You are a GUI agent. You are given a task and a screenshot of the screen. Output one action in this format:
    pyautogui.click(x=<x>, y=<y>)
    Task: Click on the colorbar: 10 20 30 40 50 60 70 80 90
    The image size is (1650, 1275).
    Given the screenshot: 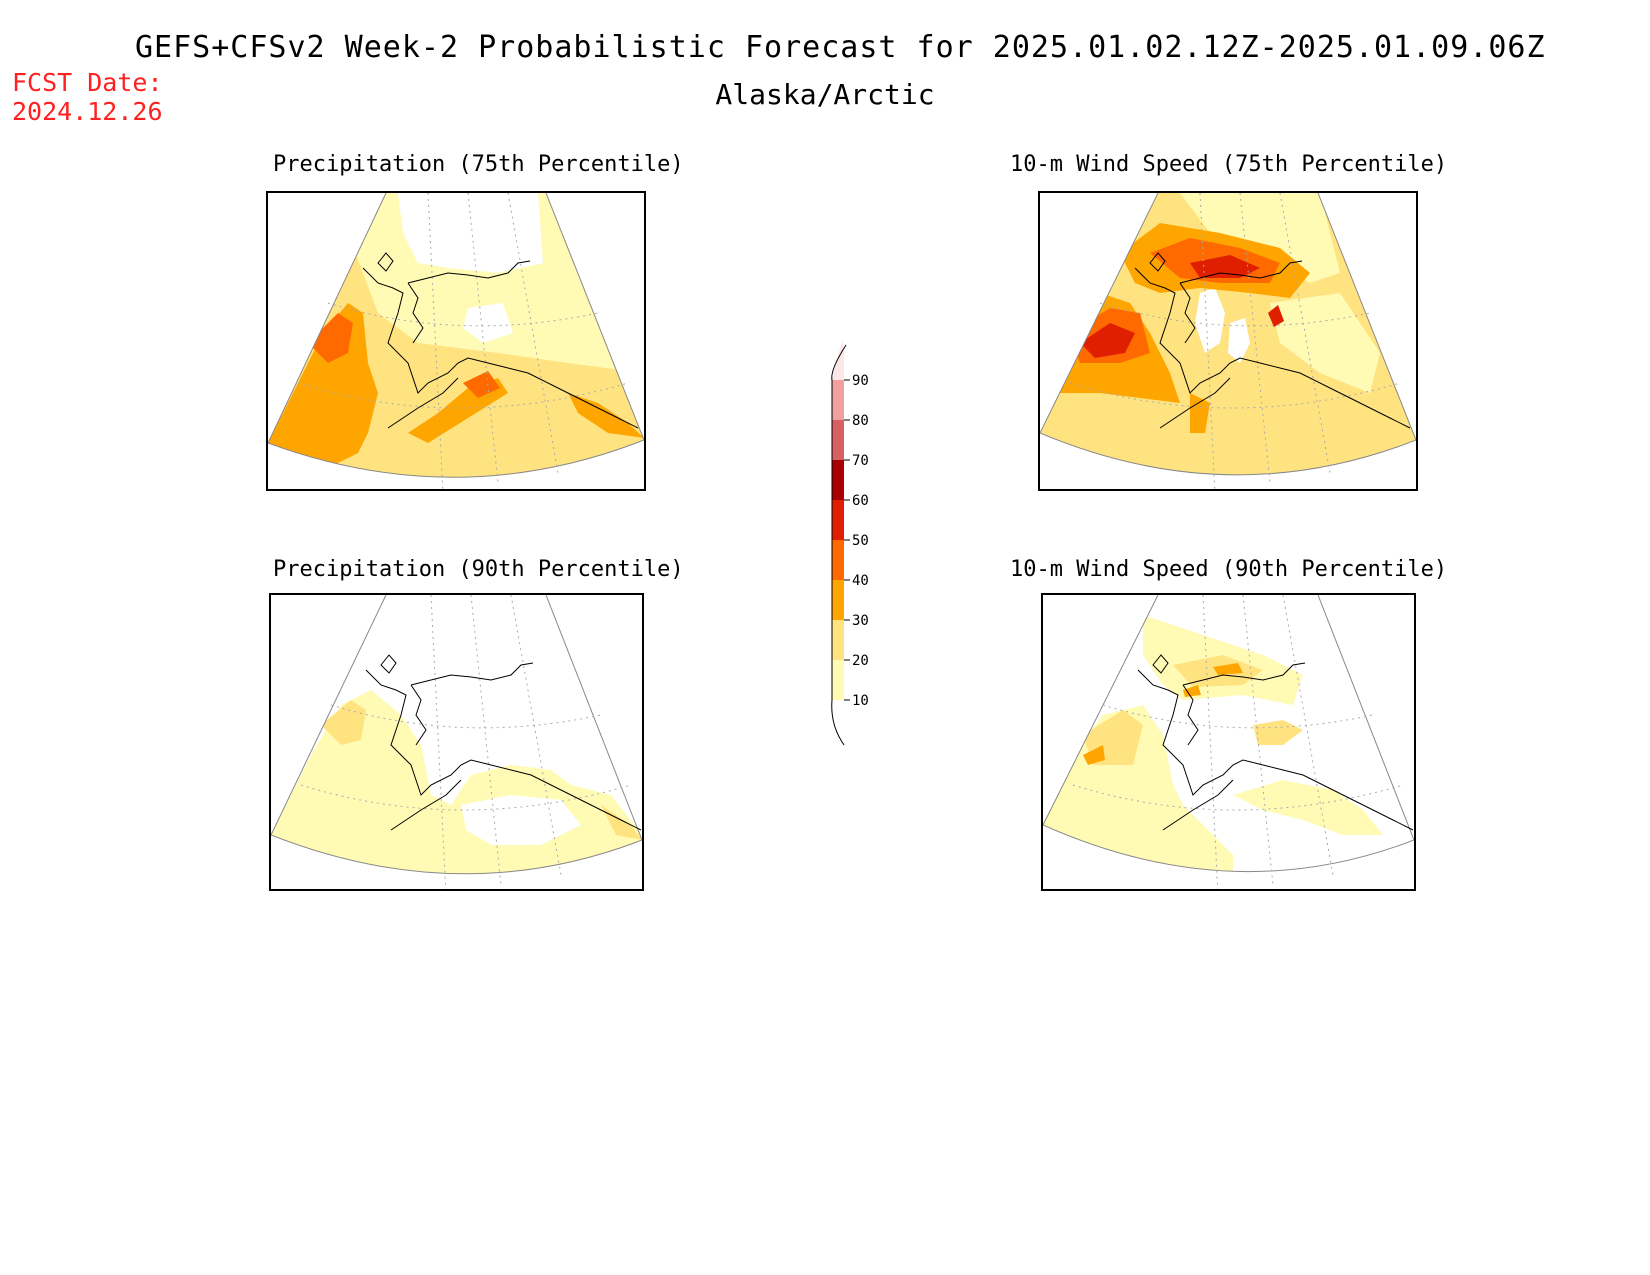 What is the action you would take?
    pyautogui.click(x=860, y=547)
    